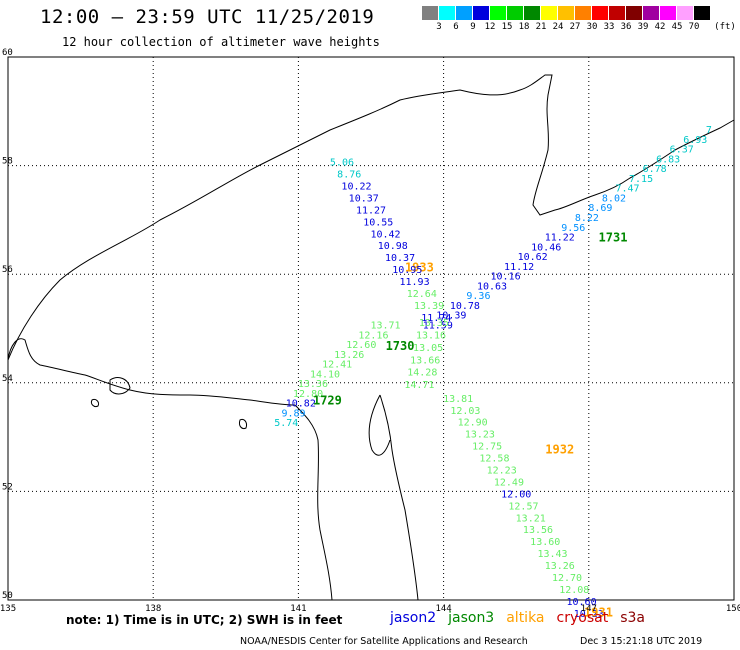 The height and width of the screenshot is (650, 740). Describe the element at coordinates (641, 179) in the screenshot. I see `wave-height-value: 7.15` at that location.